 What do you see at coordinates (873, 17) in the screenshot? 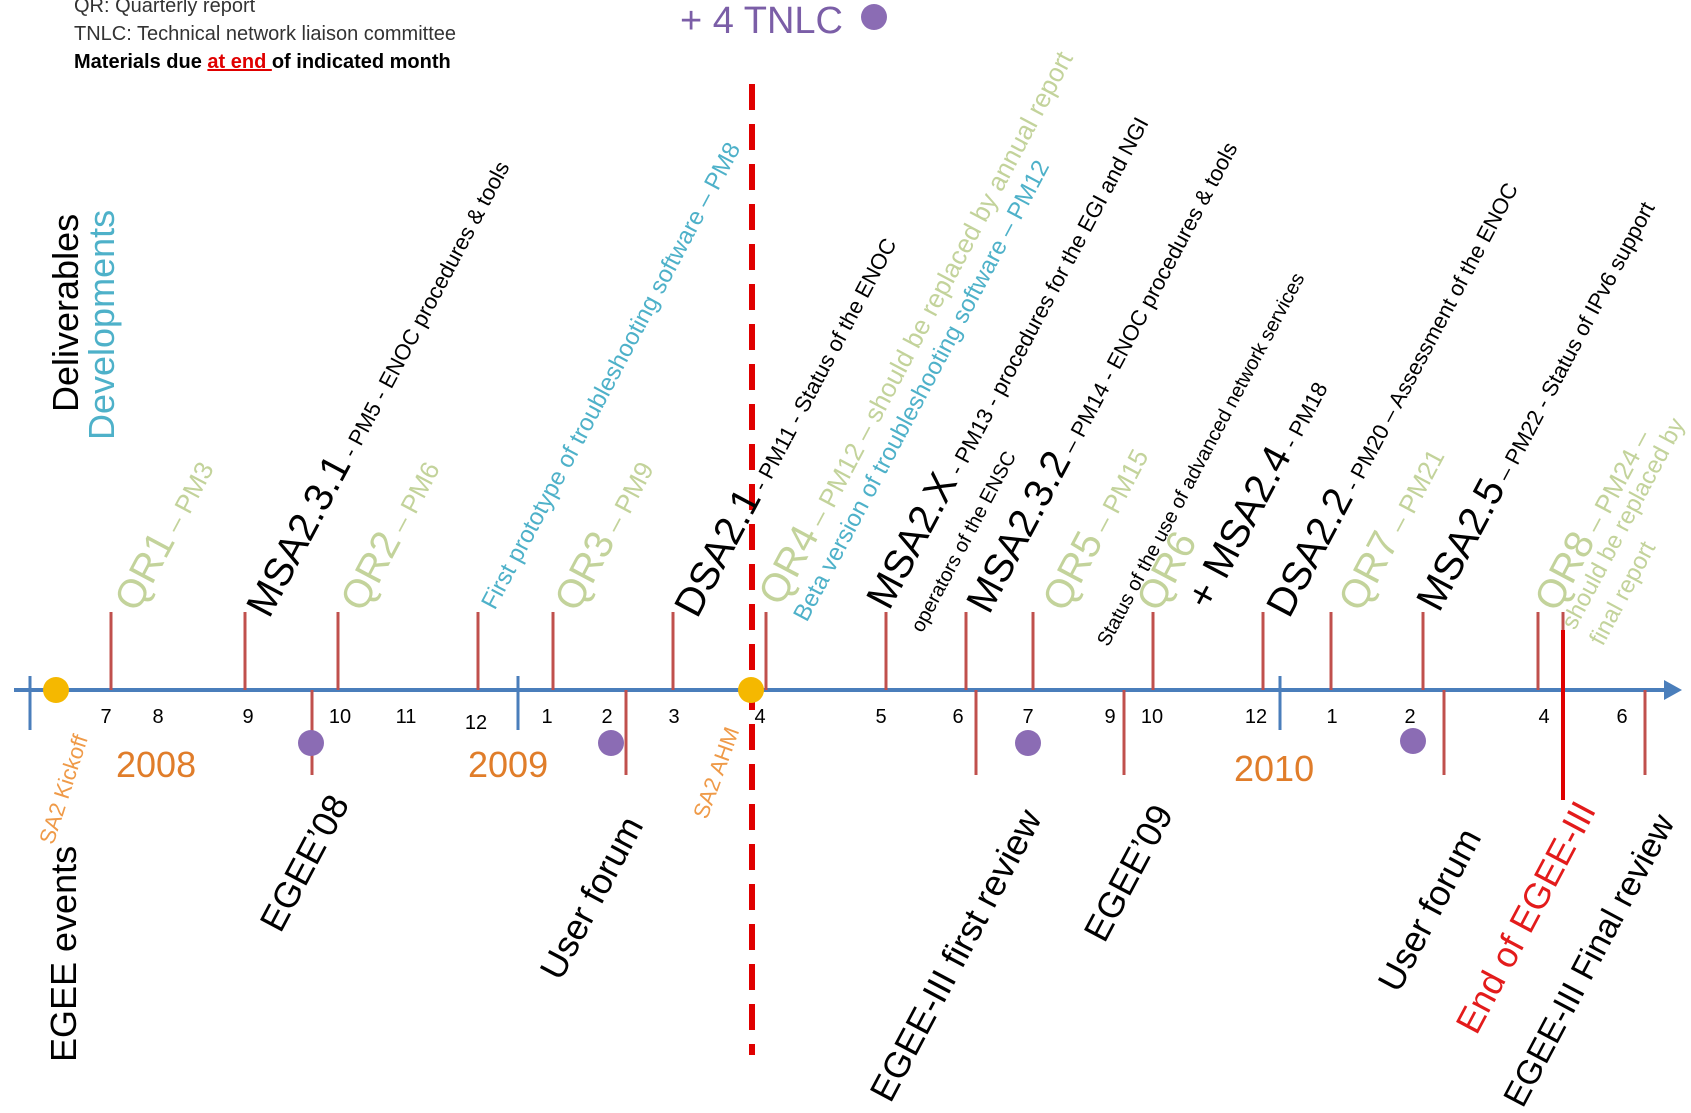
I see `tnlc-dot-icon` at bounding box center [873, 17].